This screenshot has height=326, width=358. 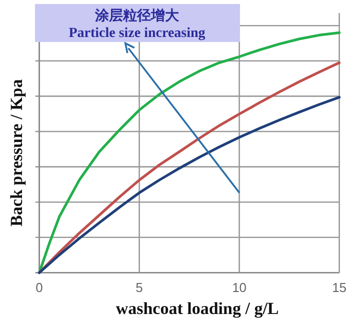 I want to click on x-tick-label: 15, so click(x=339, y=287).